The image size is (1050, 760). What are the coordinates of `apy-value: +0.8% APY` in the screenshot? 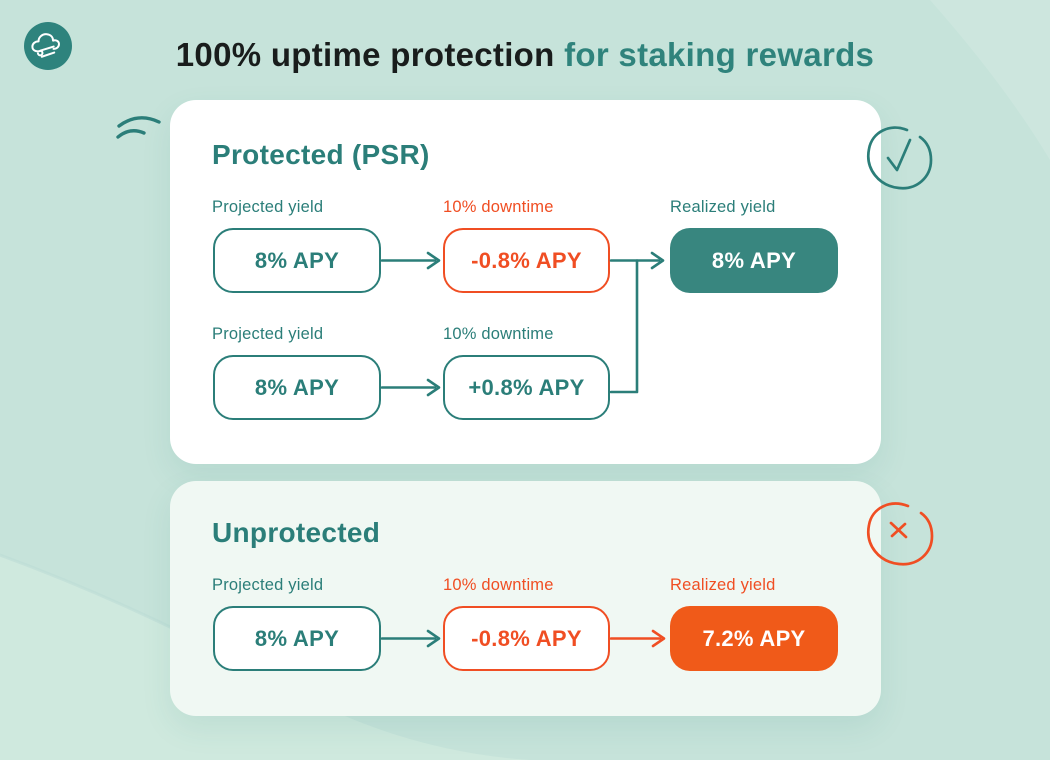 It's located at (526, 387).